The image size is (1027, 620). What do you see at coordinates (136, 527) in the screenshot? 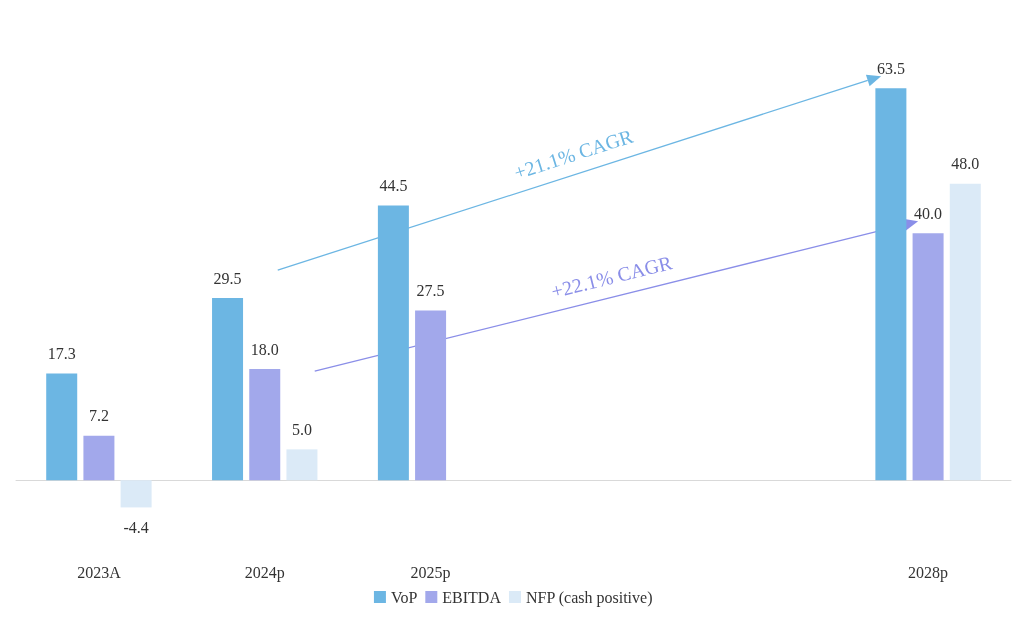
I see `data-label: -4.4` at bounding box center [136, 527].